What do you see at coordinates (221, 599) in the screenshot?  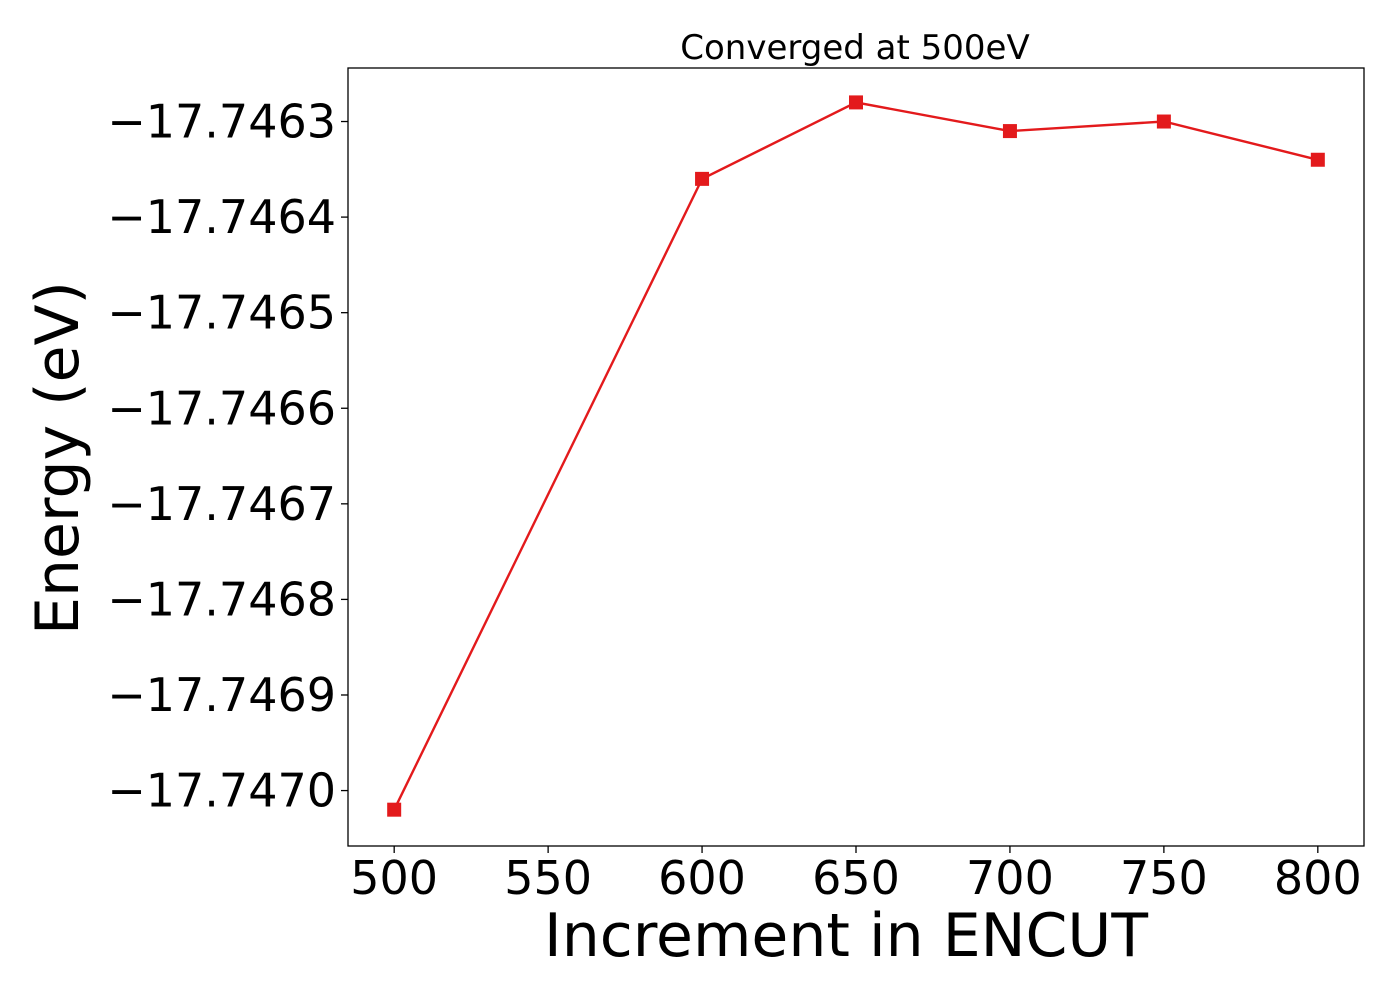 I see `y-tick-label: −17.7468` at bounding box center [221, 599].